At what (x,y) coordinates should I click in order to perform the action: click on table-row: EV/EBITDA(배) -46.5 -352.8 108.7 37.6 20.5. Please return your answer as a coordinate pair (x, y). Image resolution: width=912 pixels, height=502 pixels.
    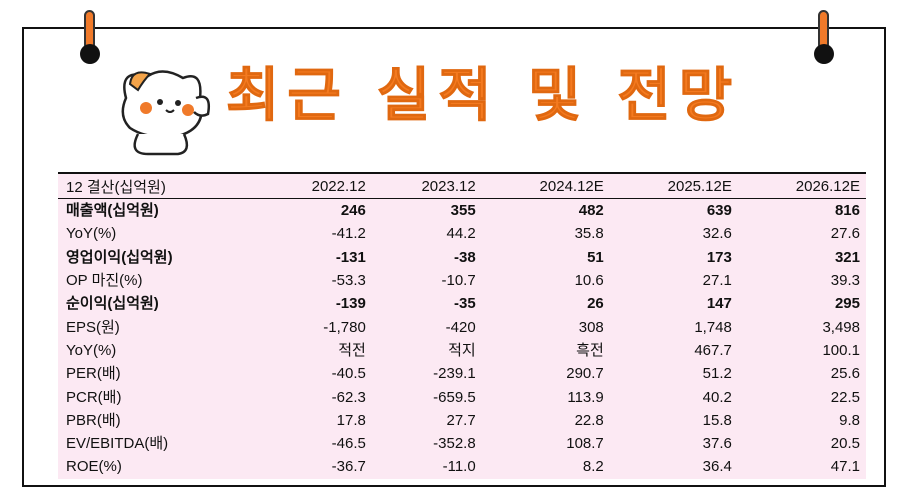
    Looking at the image, I should click on (462, 443).